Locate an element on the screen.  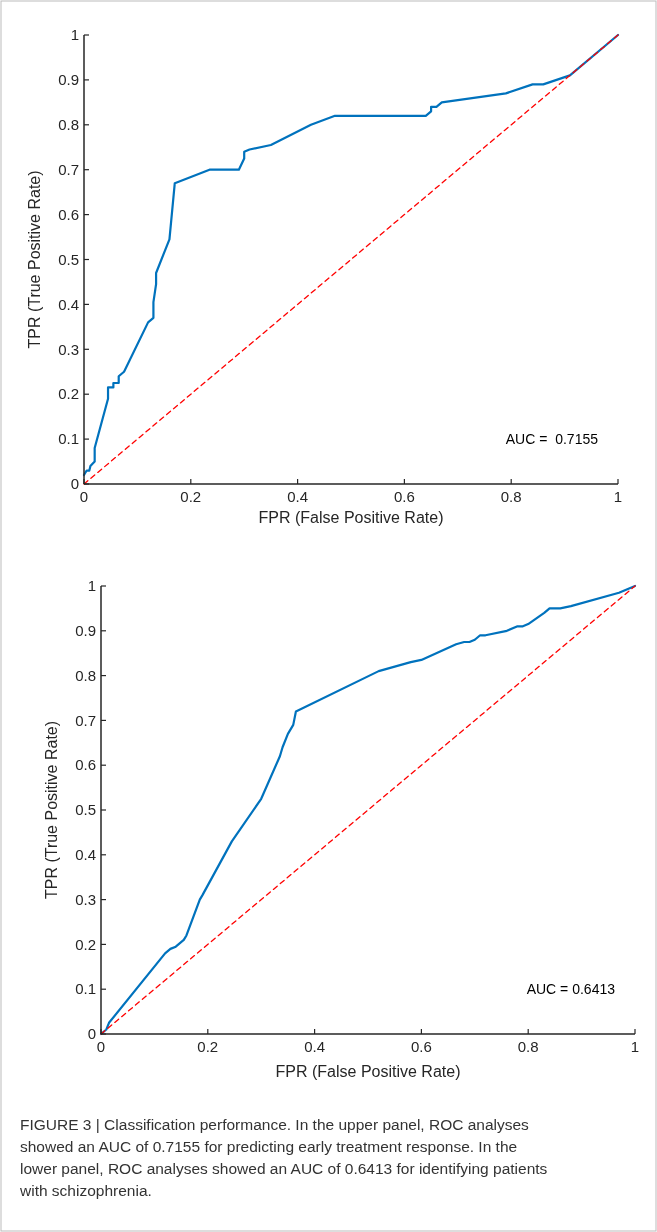
caption: FIGURE 3 | Classification performance. In the upper panel, ROC analyses showed an AUC of 0.7155 for predicting early treatment response. In the lower panel, ROC analyses showed an AUC of 0.6413 for identifying patients with schizophrenia. is located at coordinates (283, 1157).